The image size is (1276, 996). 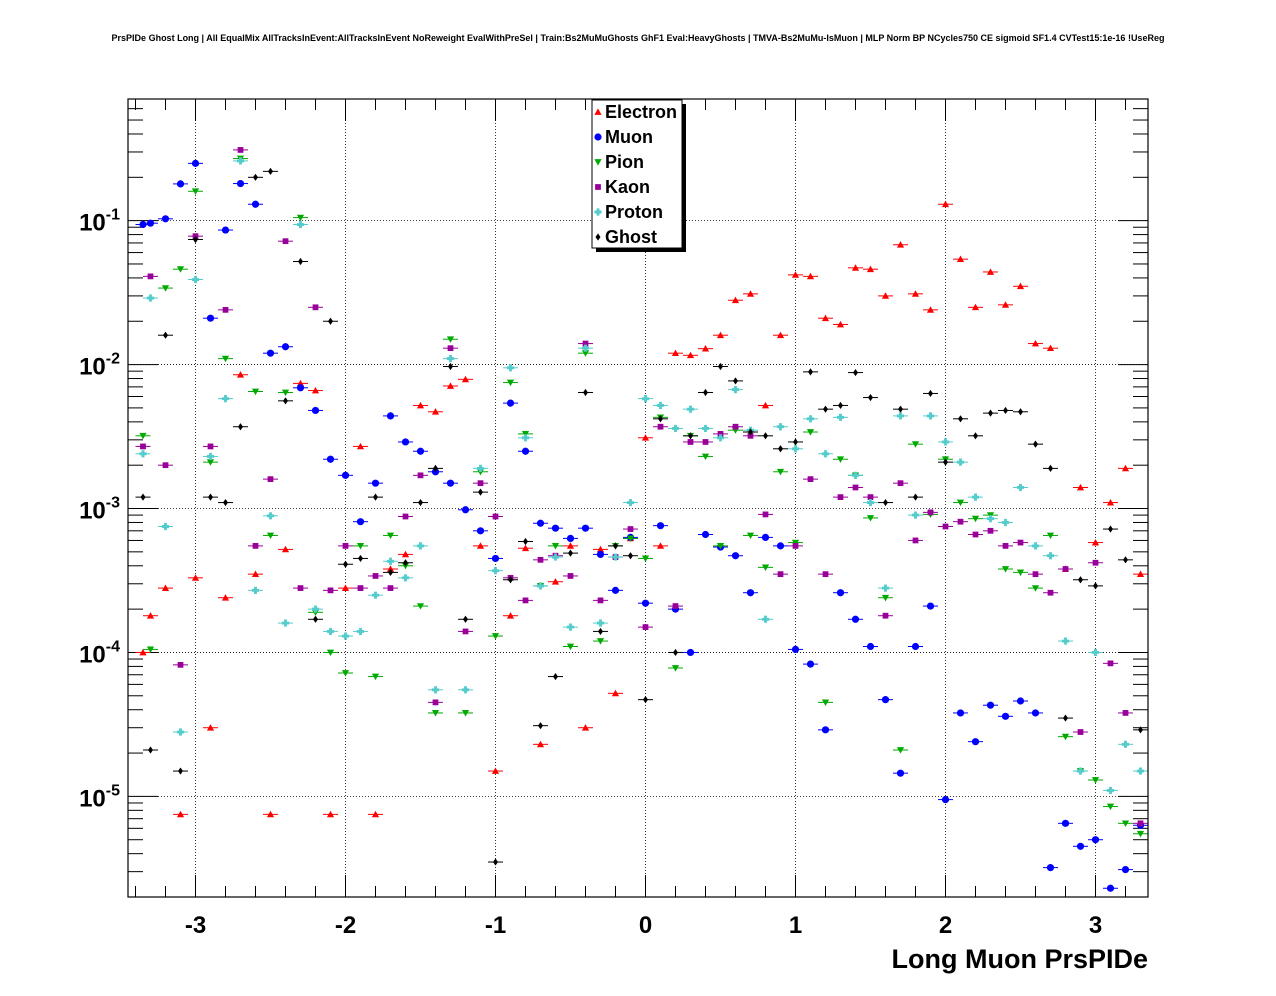 I want to click on y-tick-label: 10-2, so click(x=99, y=366).